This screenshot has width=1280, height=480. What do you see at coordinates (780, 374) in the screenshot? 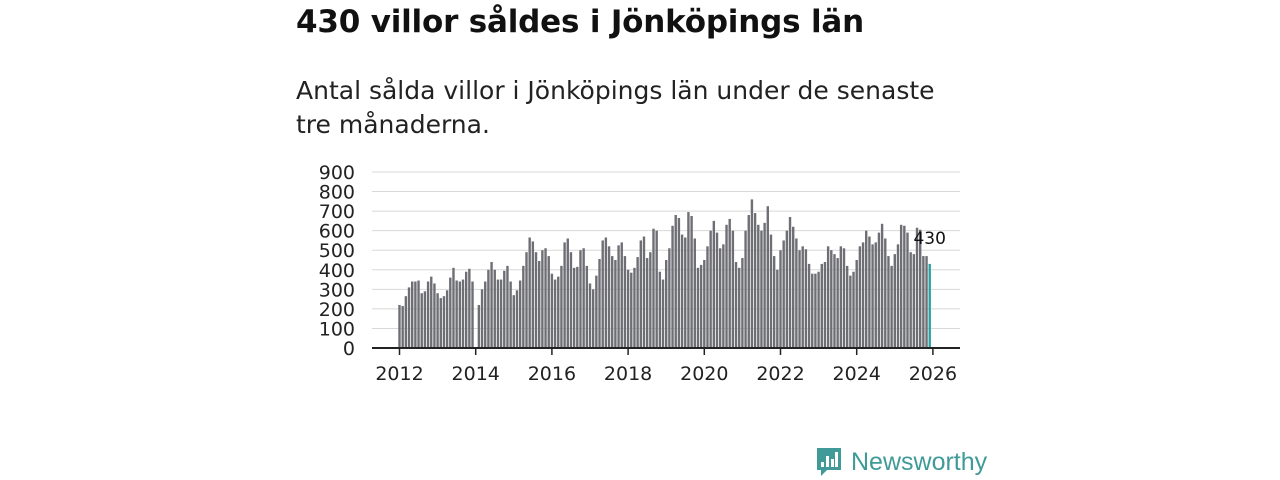
I see `x-tick-label: 2022` at bounding box center [780, 374].